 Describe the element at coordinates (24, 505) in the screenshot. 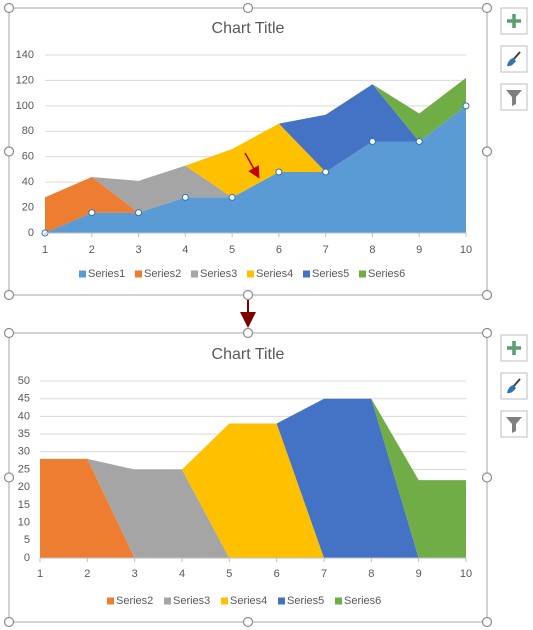

I see `y-tick-label: 15` at that location.